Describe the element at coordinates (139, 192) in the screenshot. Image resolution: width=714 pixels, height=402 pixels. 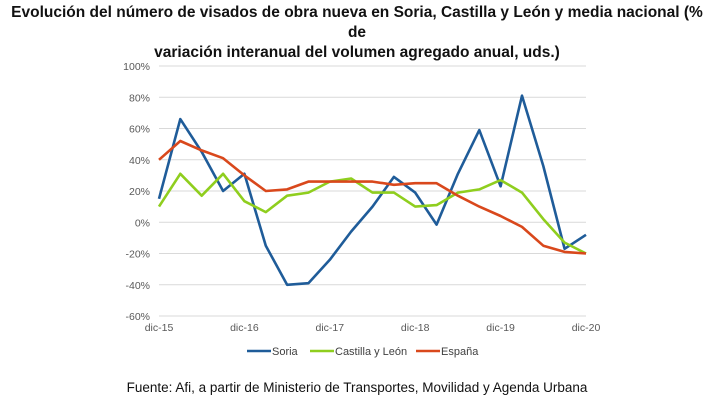
I see `y-tick-label: 20%` at that location.